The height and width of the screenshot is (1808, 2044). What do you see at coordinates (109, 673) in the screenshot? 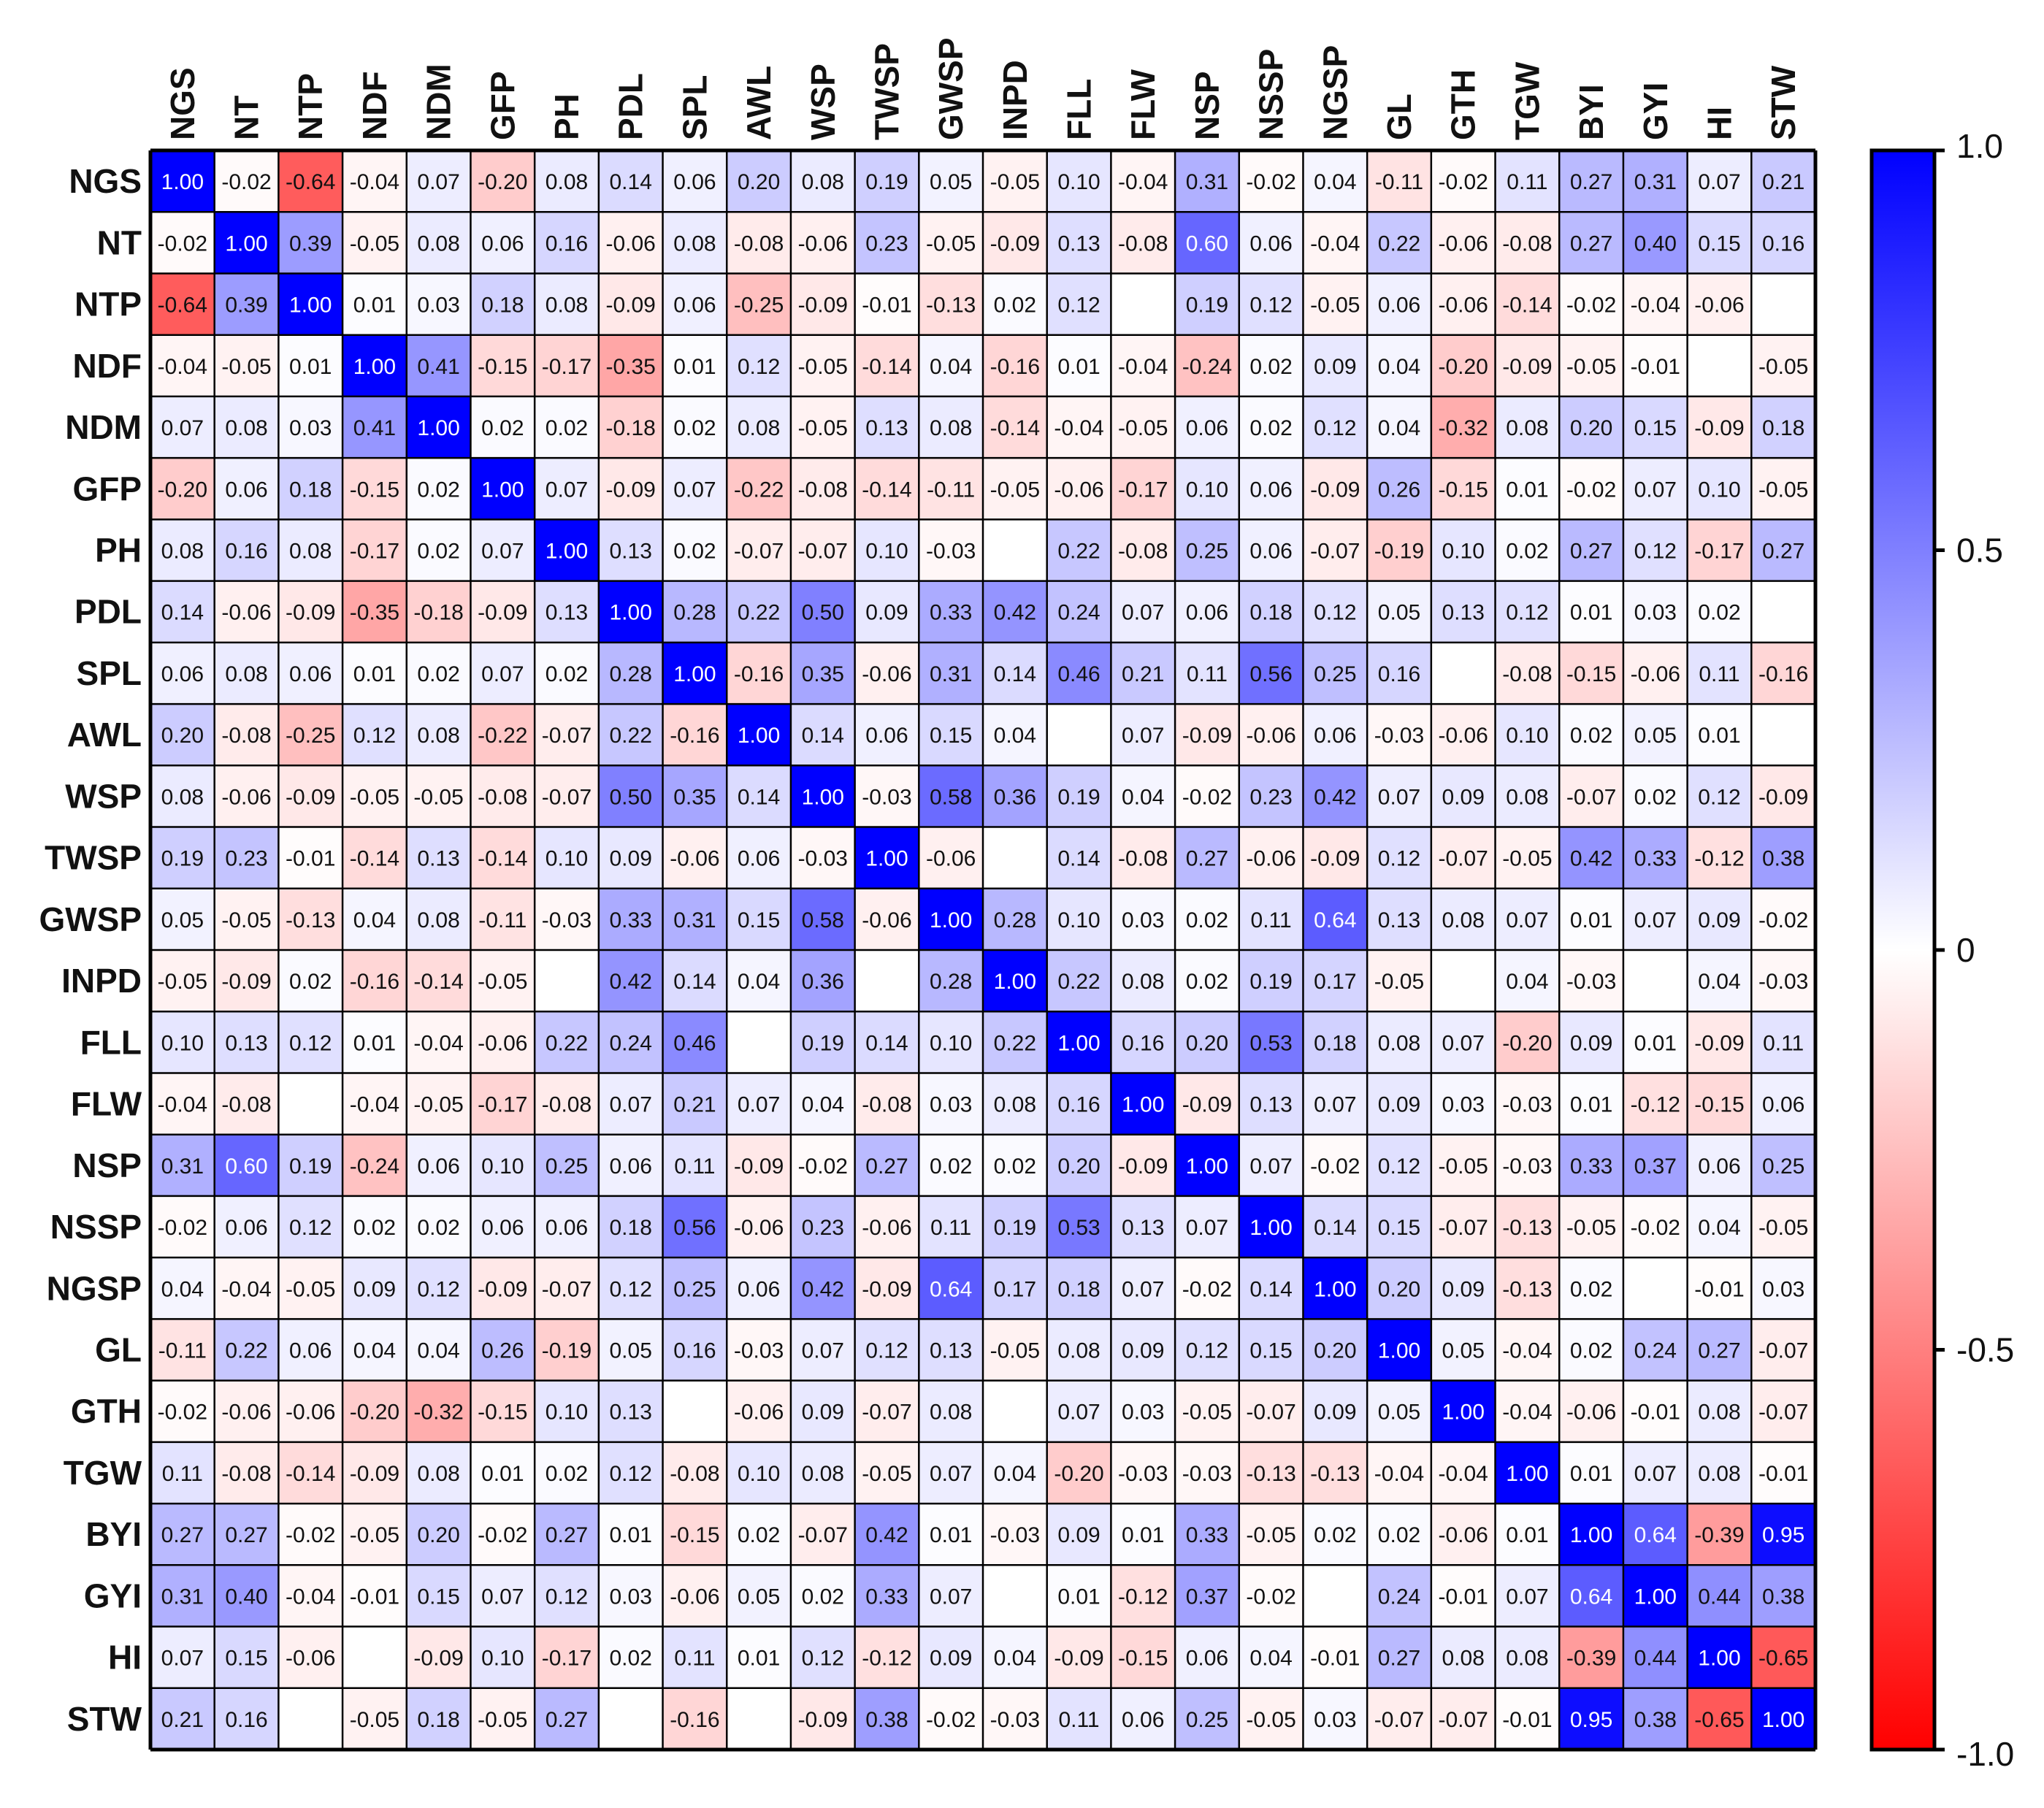
I see `row-label-spl: SPL` at bounding box center [109, 673].